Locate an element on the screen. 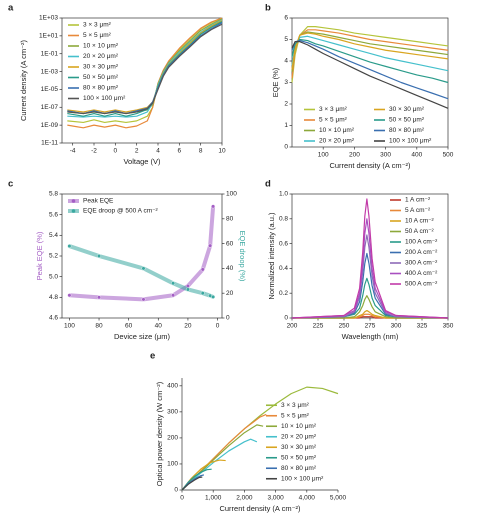 The image size is (500, 519). y-tick-label: 400 is located at coordinates (172, 386).